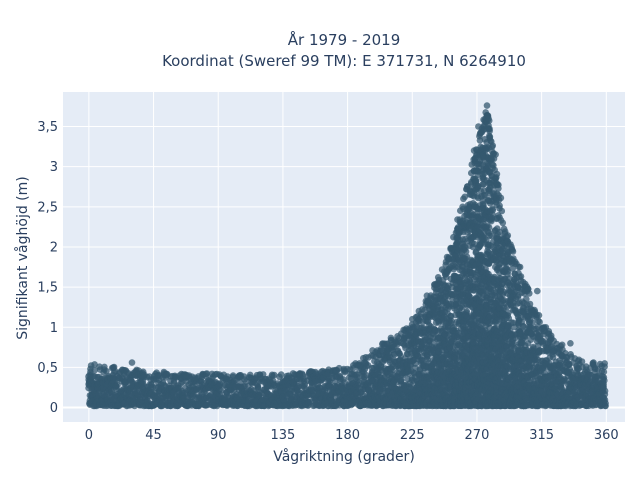  Describe the element at coordinates (344, 39) in the screenshot. I see `chart-title-line-1: År 1979 - 2019` at that location.